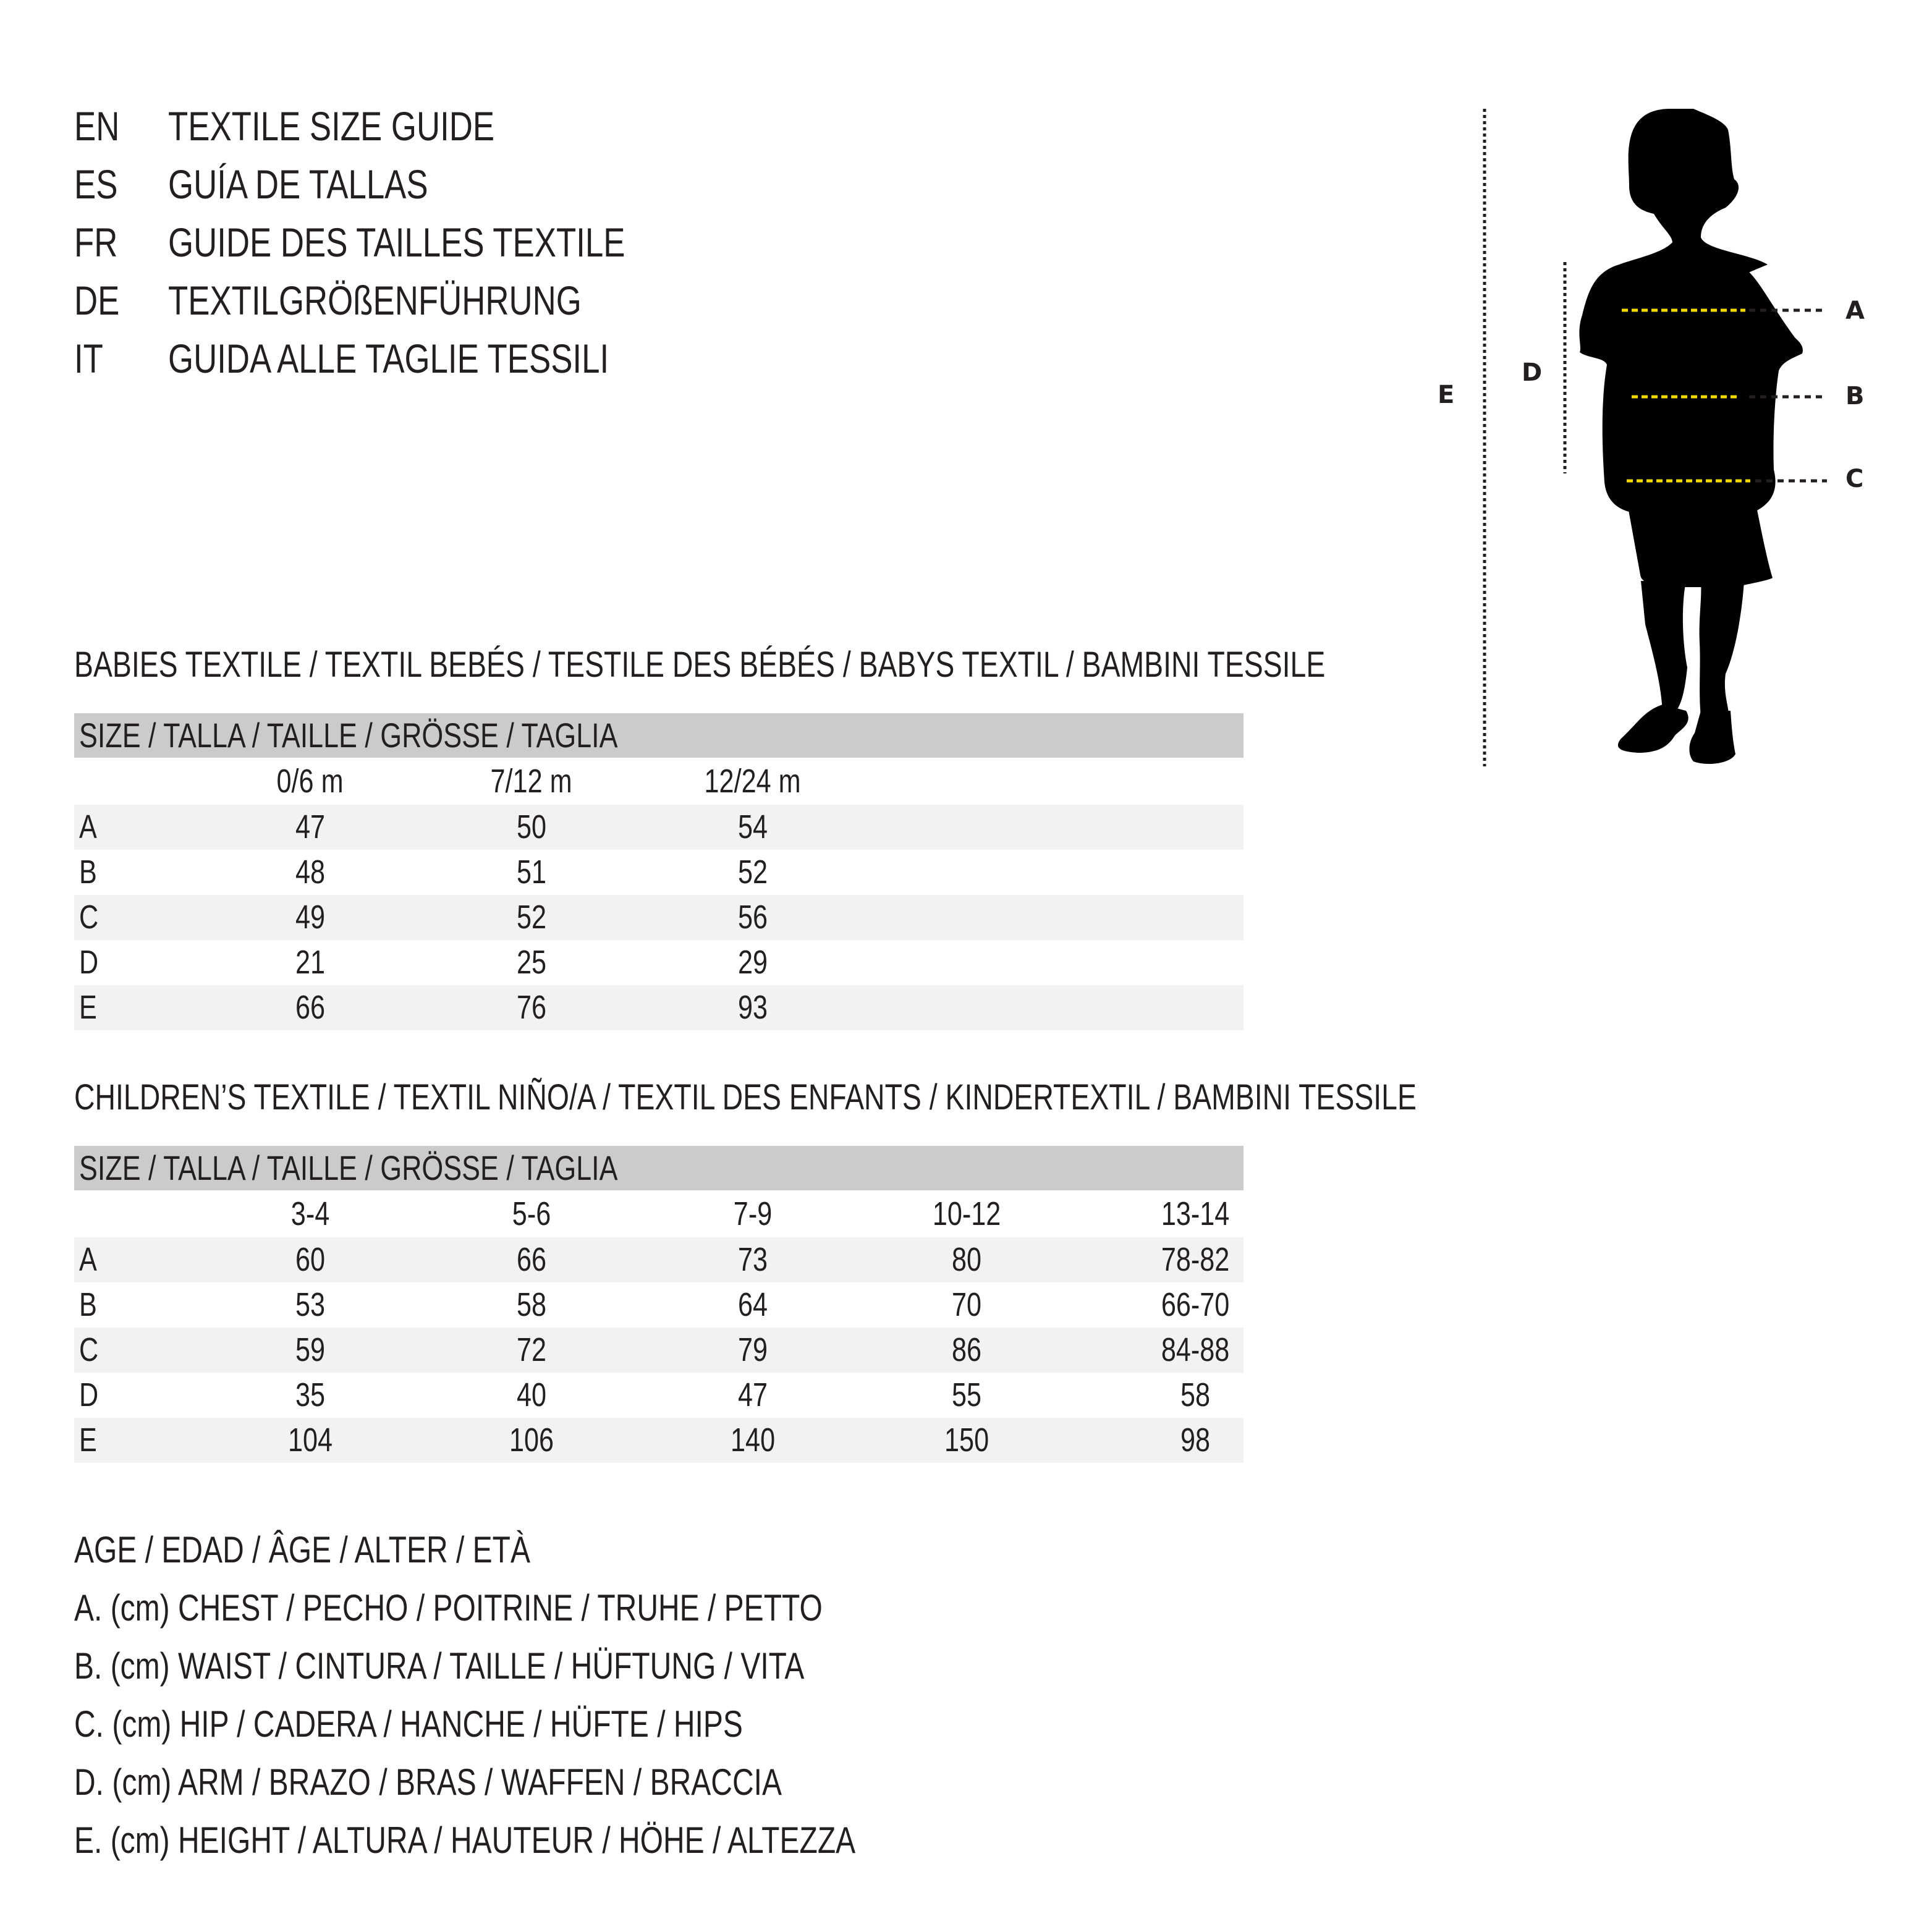  What do you see at coordinates (531, 1304) in the screenshot?
I see `cell-value: 58` at bounding box center [531, 1304].